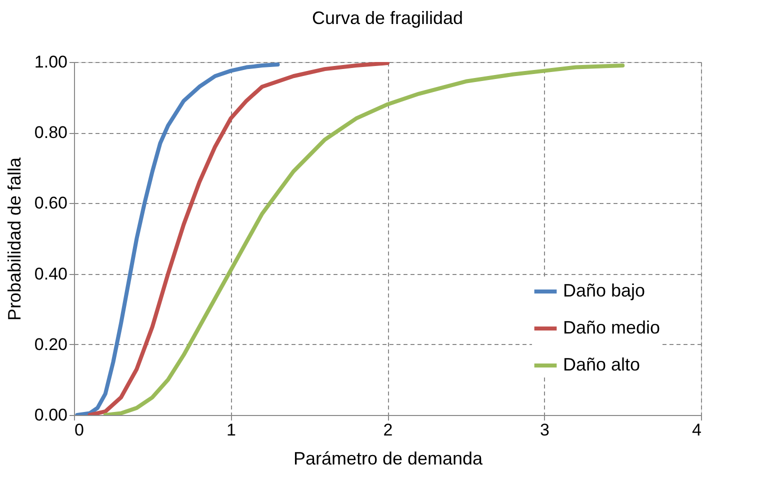 This screenshot has height=501, width=758. I want to click on y-tick-label: 1.00, so click(51, 62).